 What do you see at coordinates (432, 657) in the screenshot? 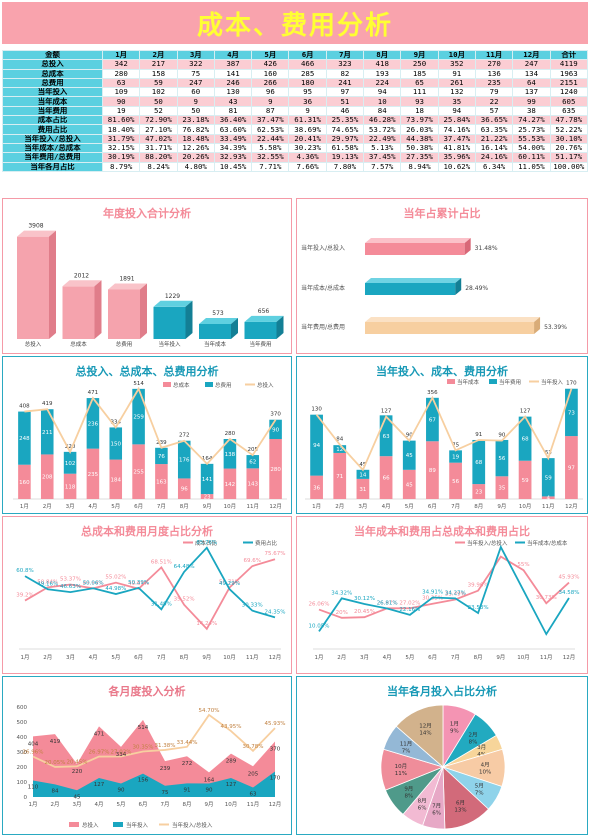
I see `tick-label: 6月` at bounding box center [432, 657].